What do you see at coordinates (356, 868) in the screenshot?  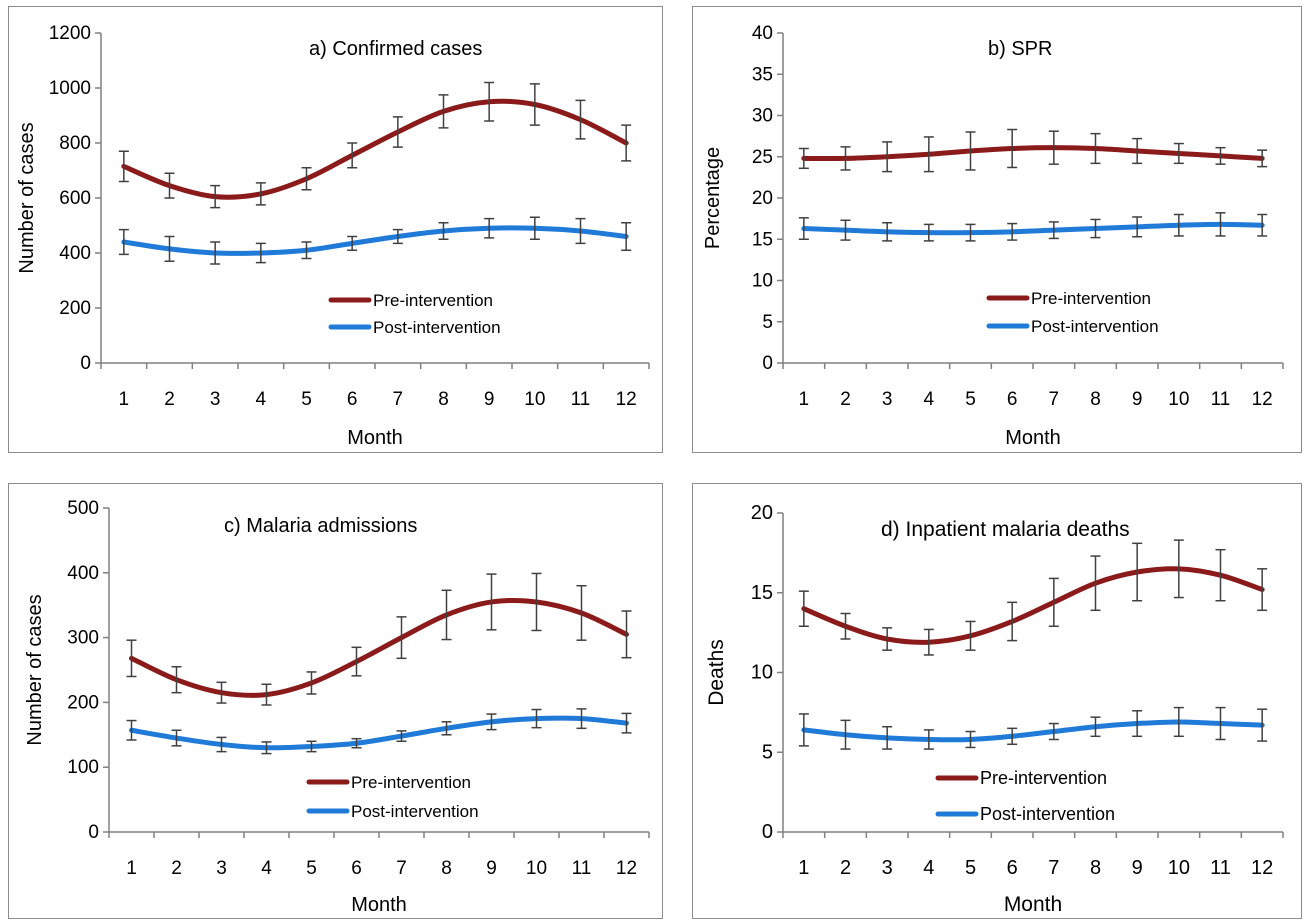 I see `x-tick-label: 6` at bounding box center [356, 868].